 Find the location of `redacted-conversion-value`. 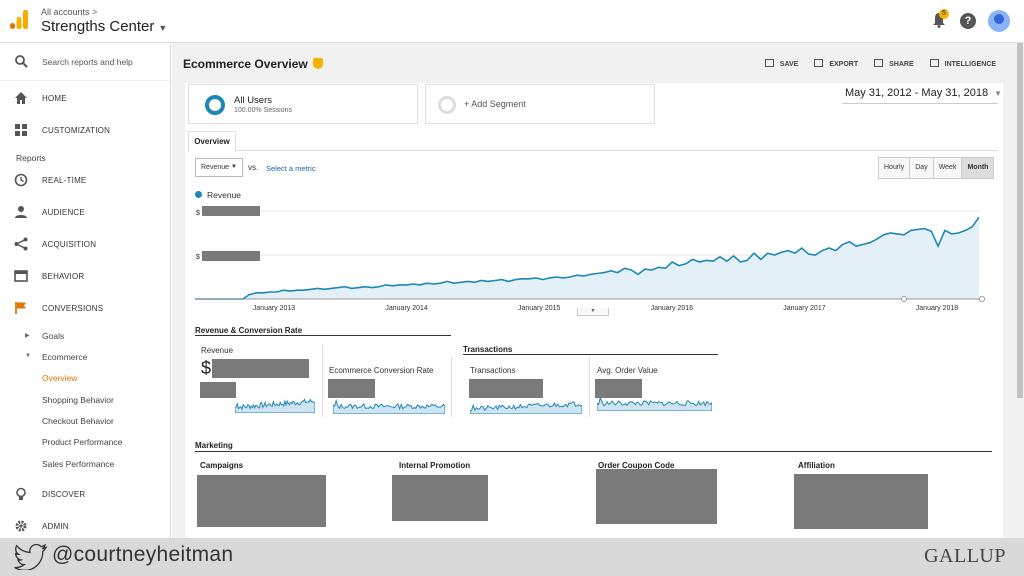

redacted-conversion-value is located at coordinates (351, 388).